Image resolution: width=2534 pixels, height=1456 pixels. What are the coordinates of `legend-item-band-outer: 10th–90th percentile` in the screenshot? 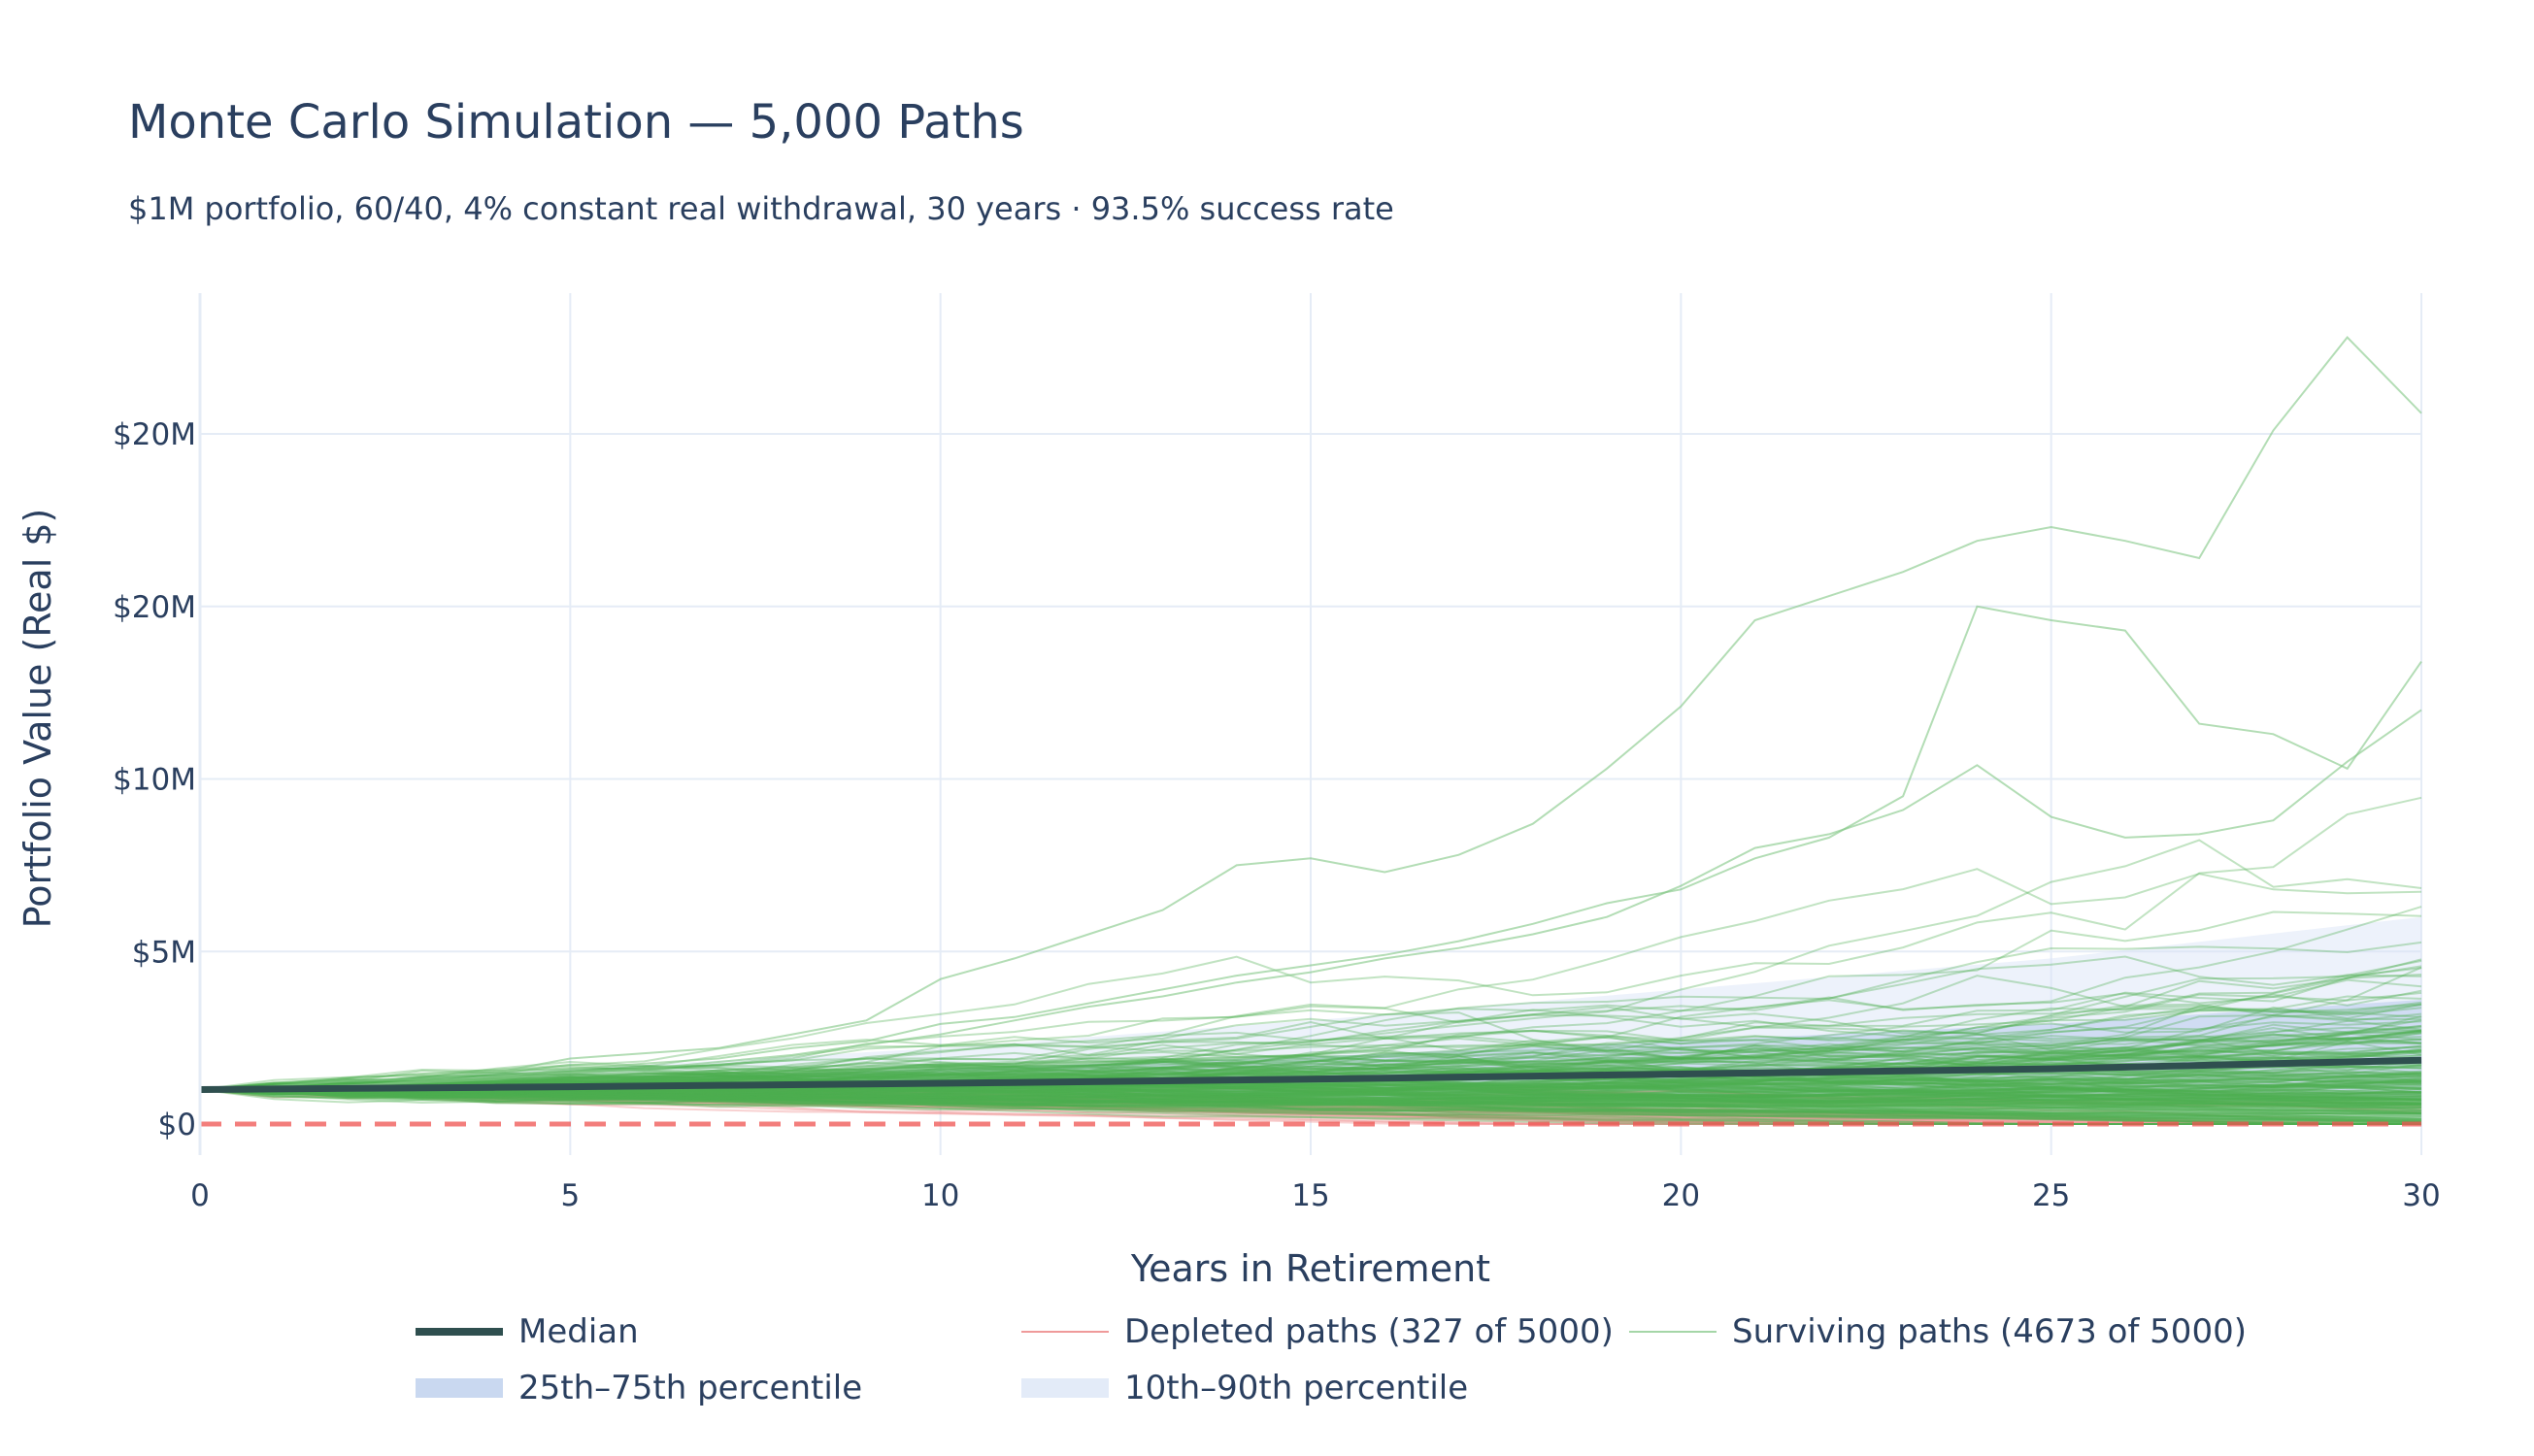 It's located at (1244, 1388).